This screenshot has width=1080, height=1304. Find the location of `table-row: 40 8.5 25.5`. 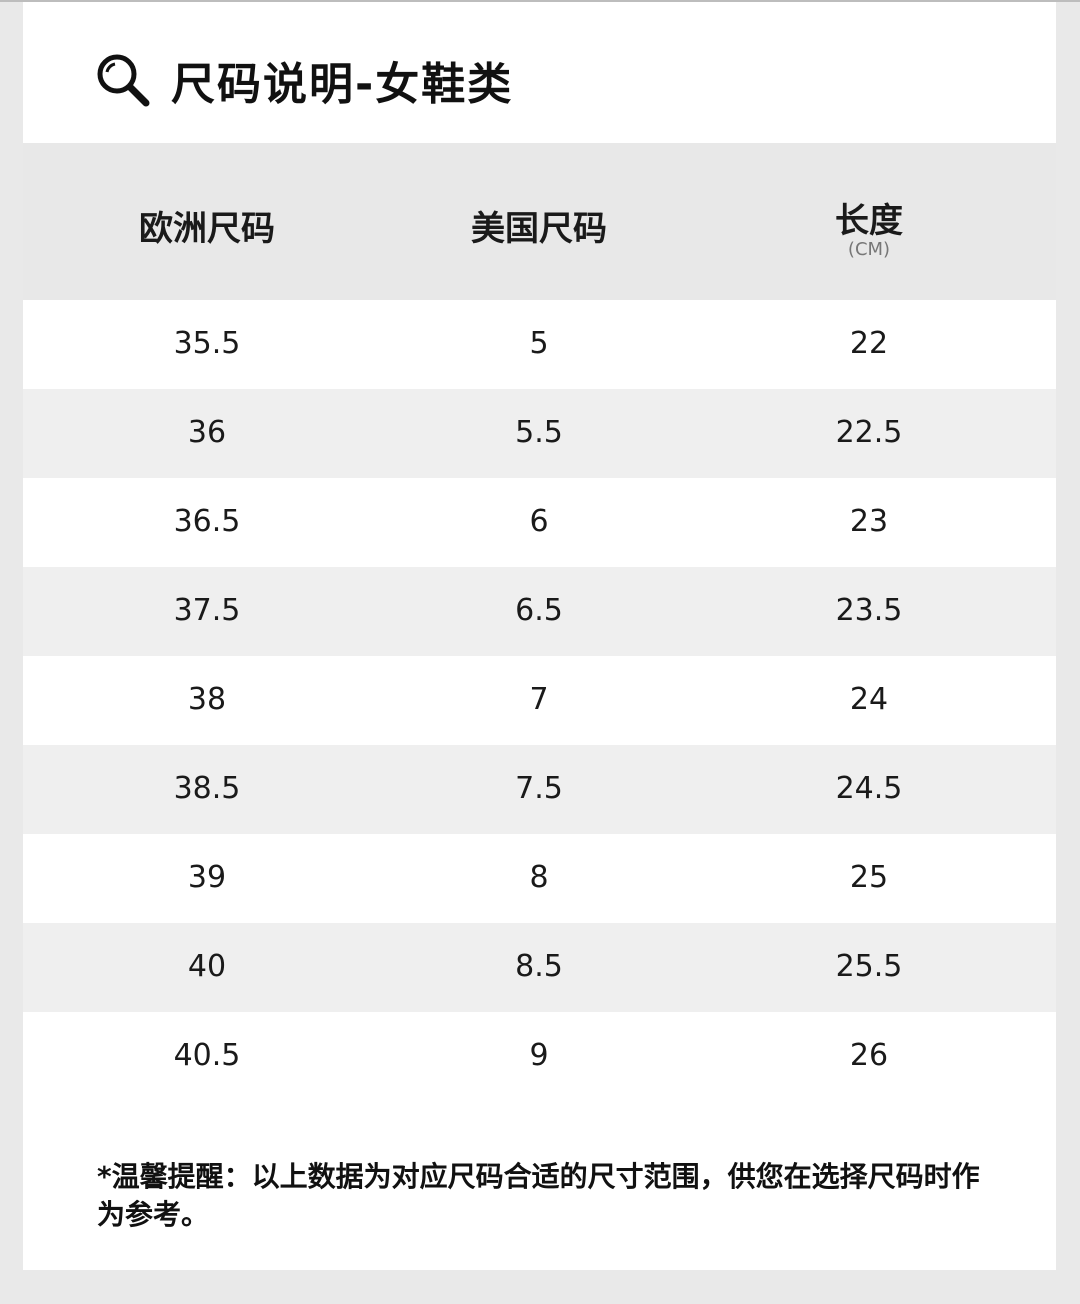

table-row: 40 8.5 25.5 is located at coordinates (539, 967).